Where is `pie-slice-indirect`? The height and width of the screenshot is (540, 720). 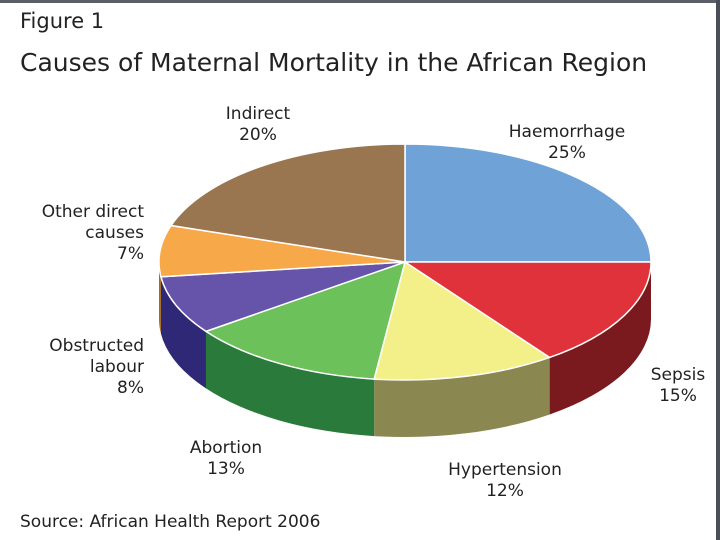 pie-slice-indirect is located at coordinates (287, 203).